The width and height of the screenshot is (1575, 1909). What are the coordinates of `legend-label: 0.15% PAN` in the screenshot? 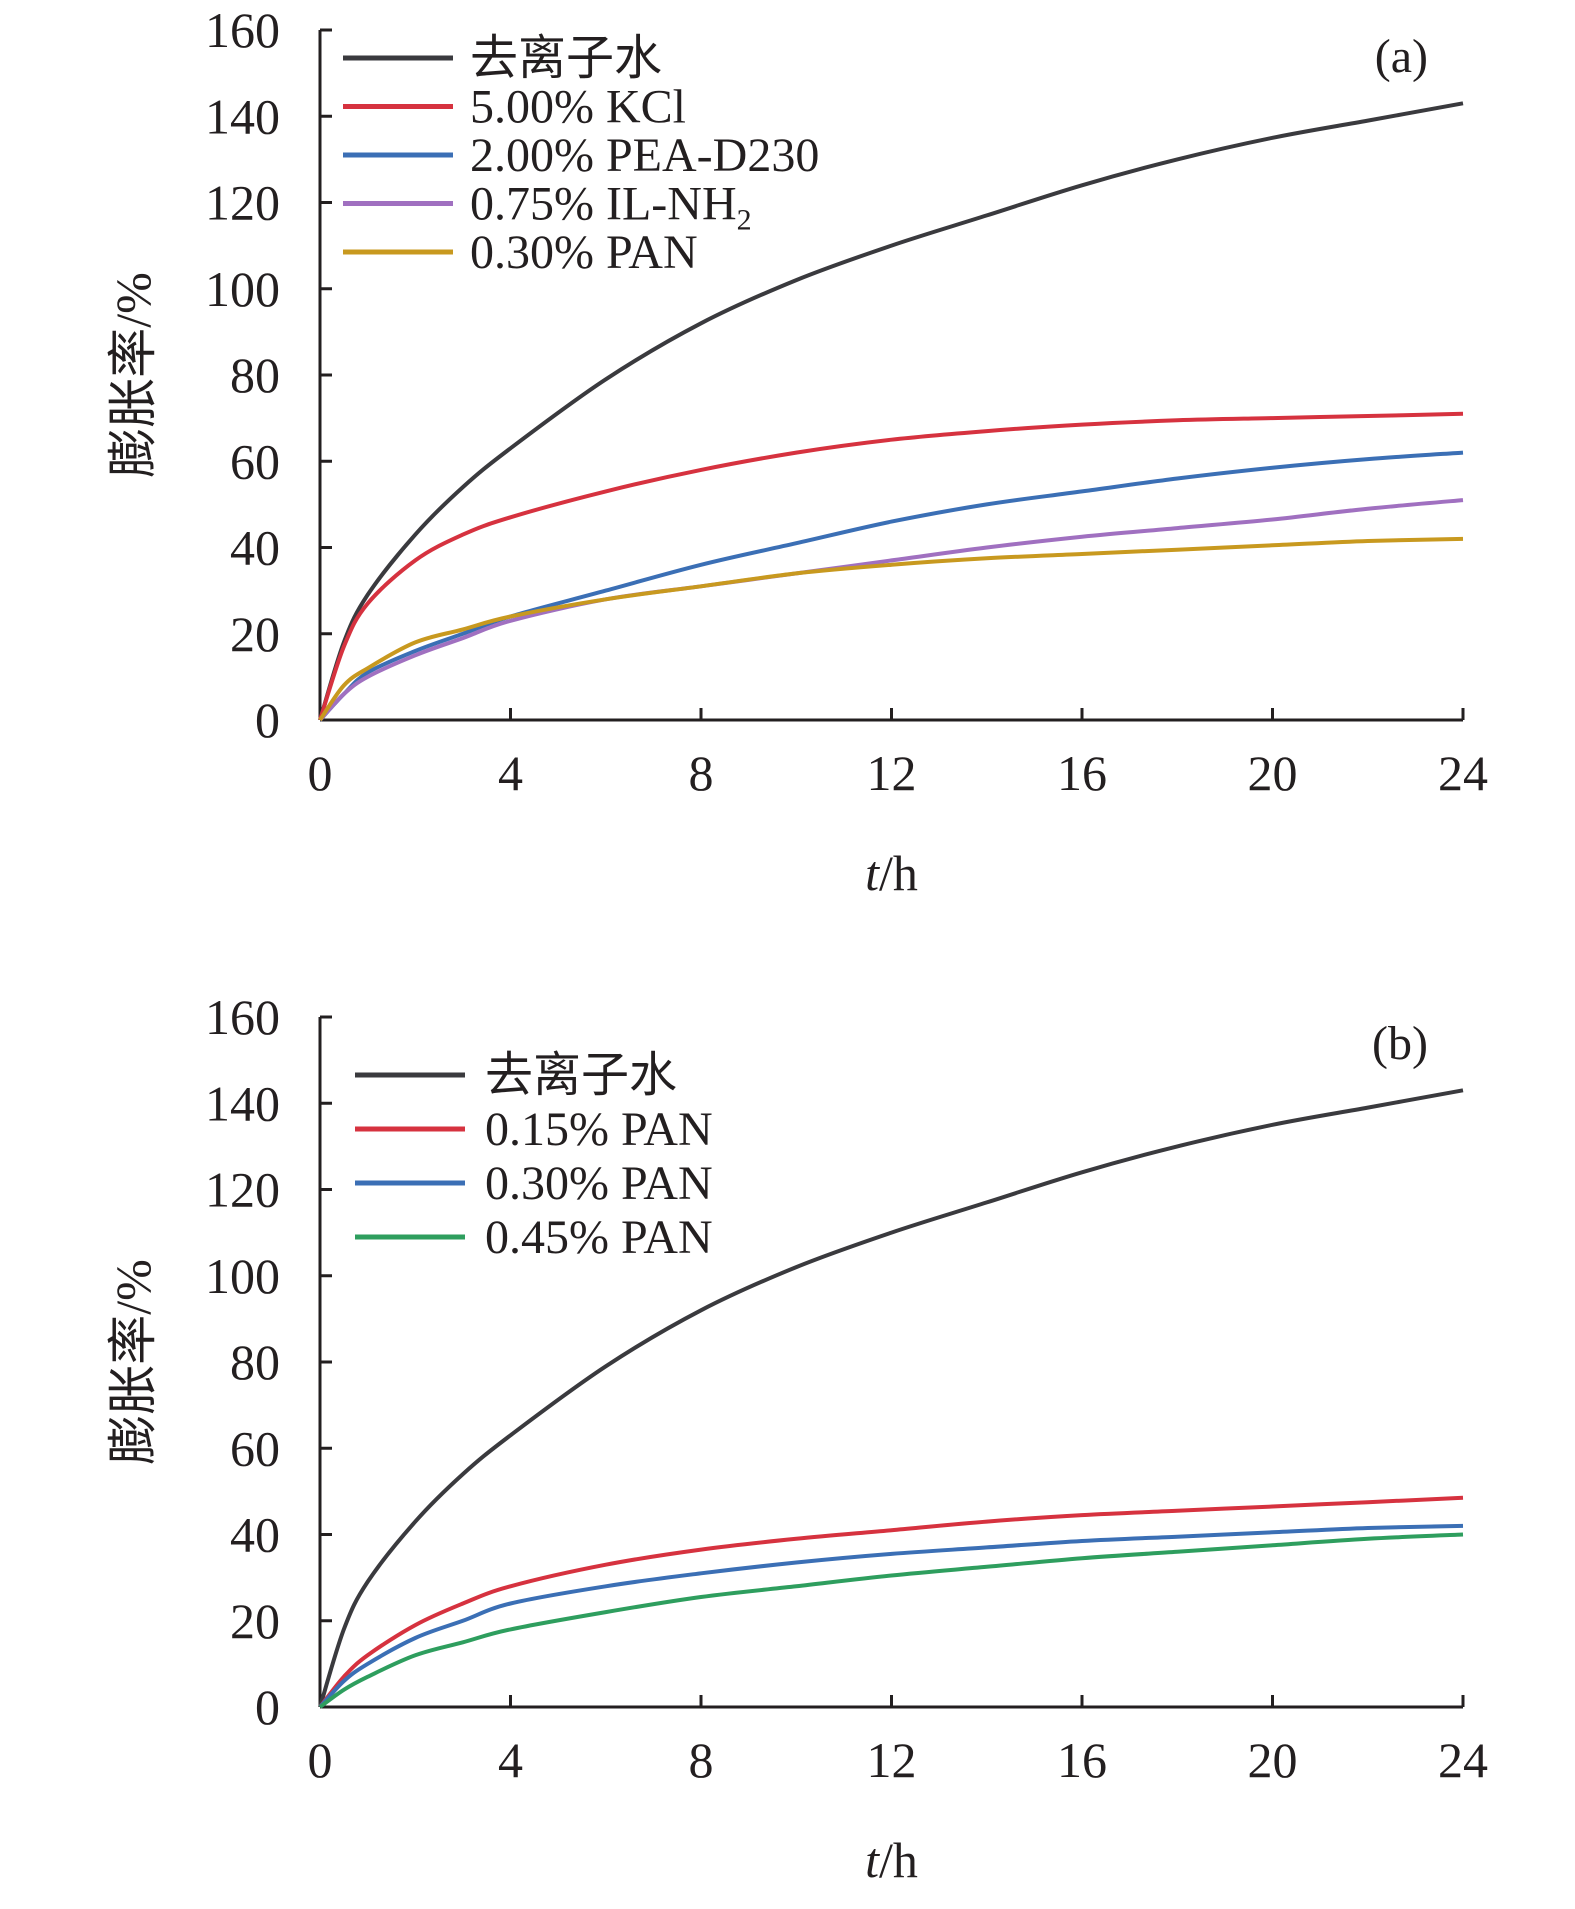 It's located at (599, 1129).